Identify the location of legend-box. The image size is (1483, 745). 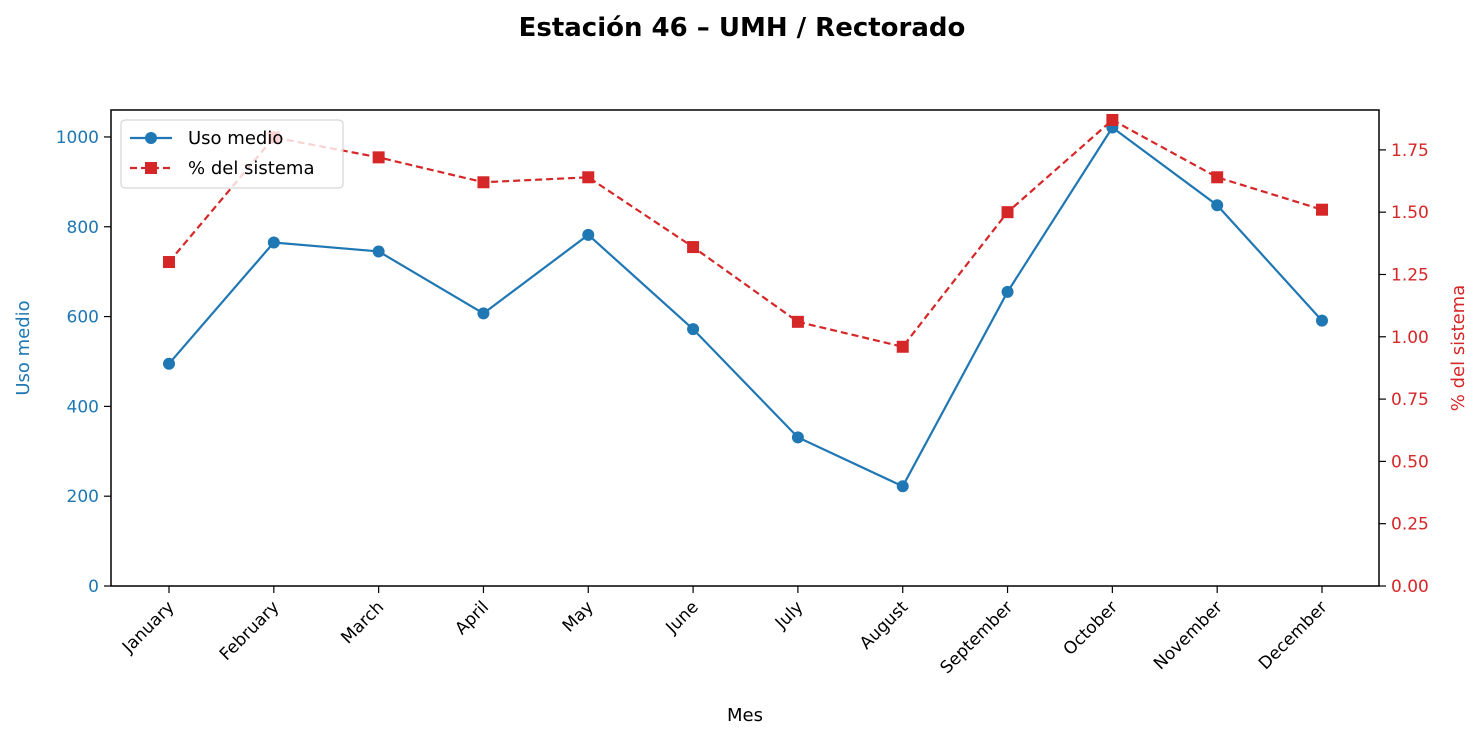
(232, 154).